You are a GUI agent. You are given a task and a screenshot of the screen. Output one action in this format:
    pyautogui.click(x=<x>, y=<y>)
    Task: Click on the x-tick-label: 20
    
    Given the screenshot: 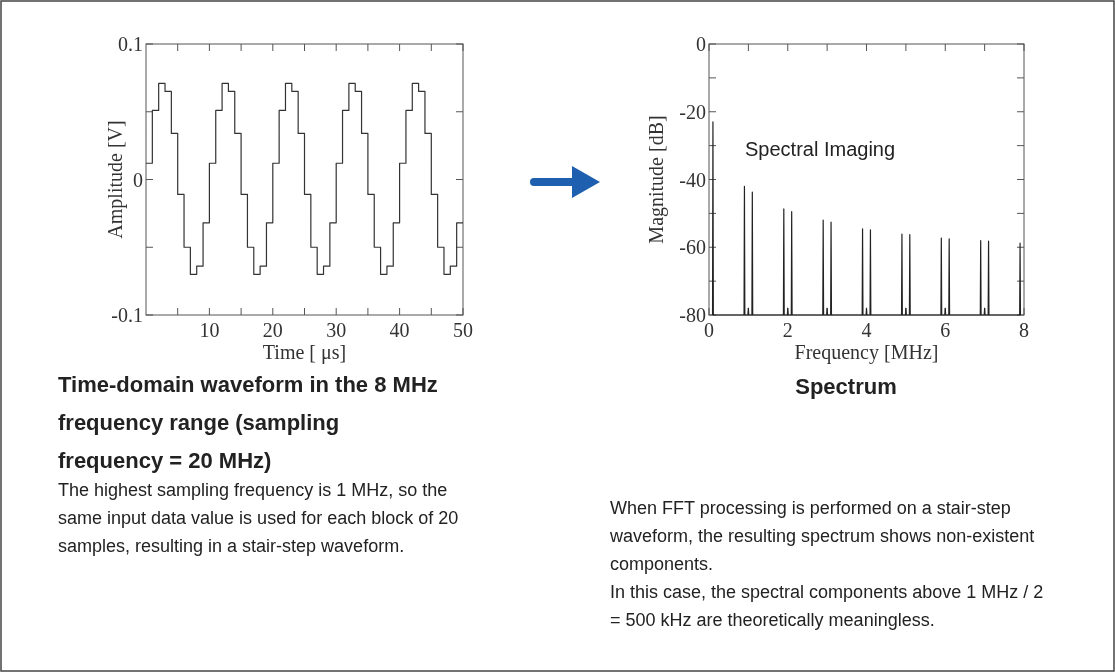 What is the action you would take?
    pyautogui.click(x=272, y=330)
    